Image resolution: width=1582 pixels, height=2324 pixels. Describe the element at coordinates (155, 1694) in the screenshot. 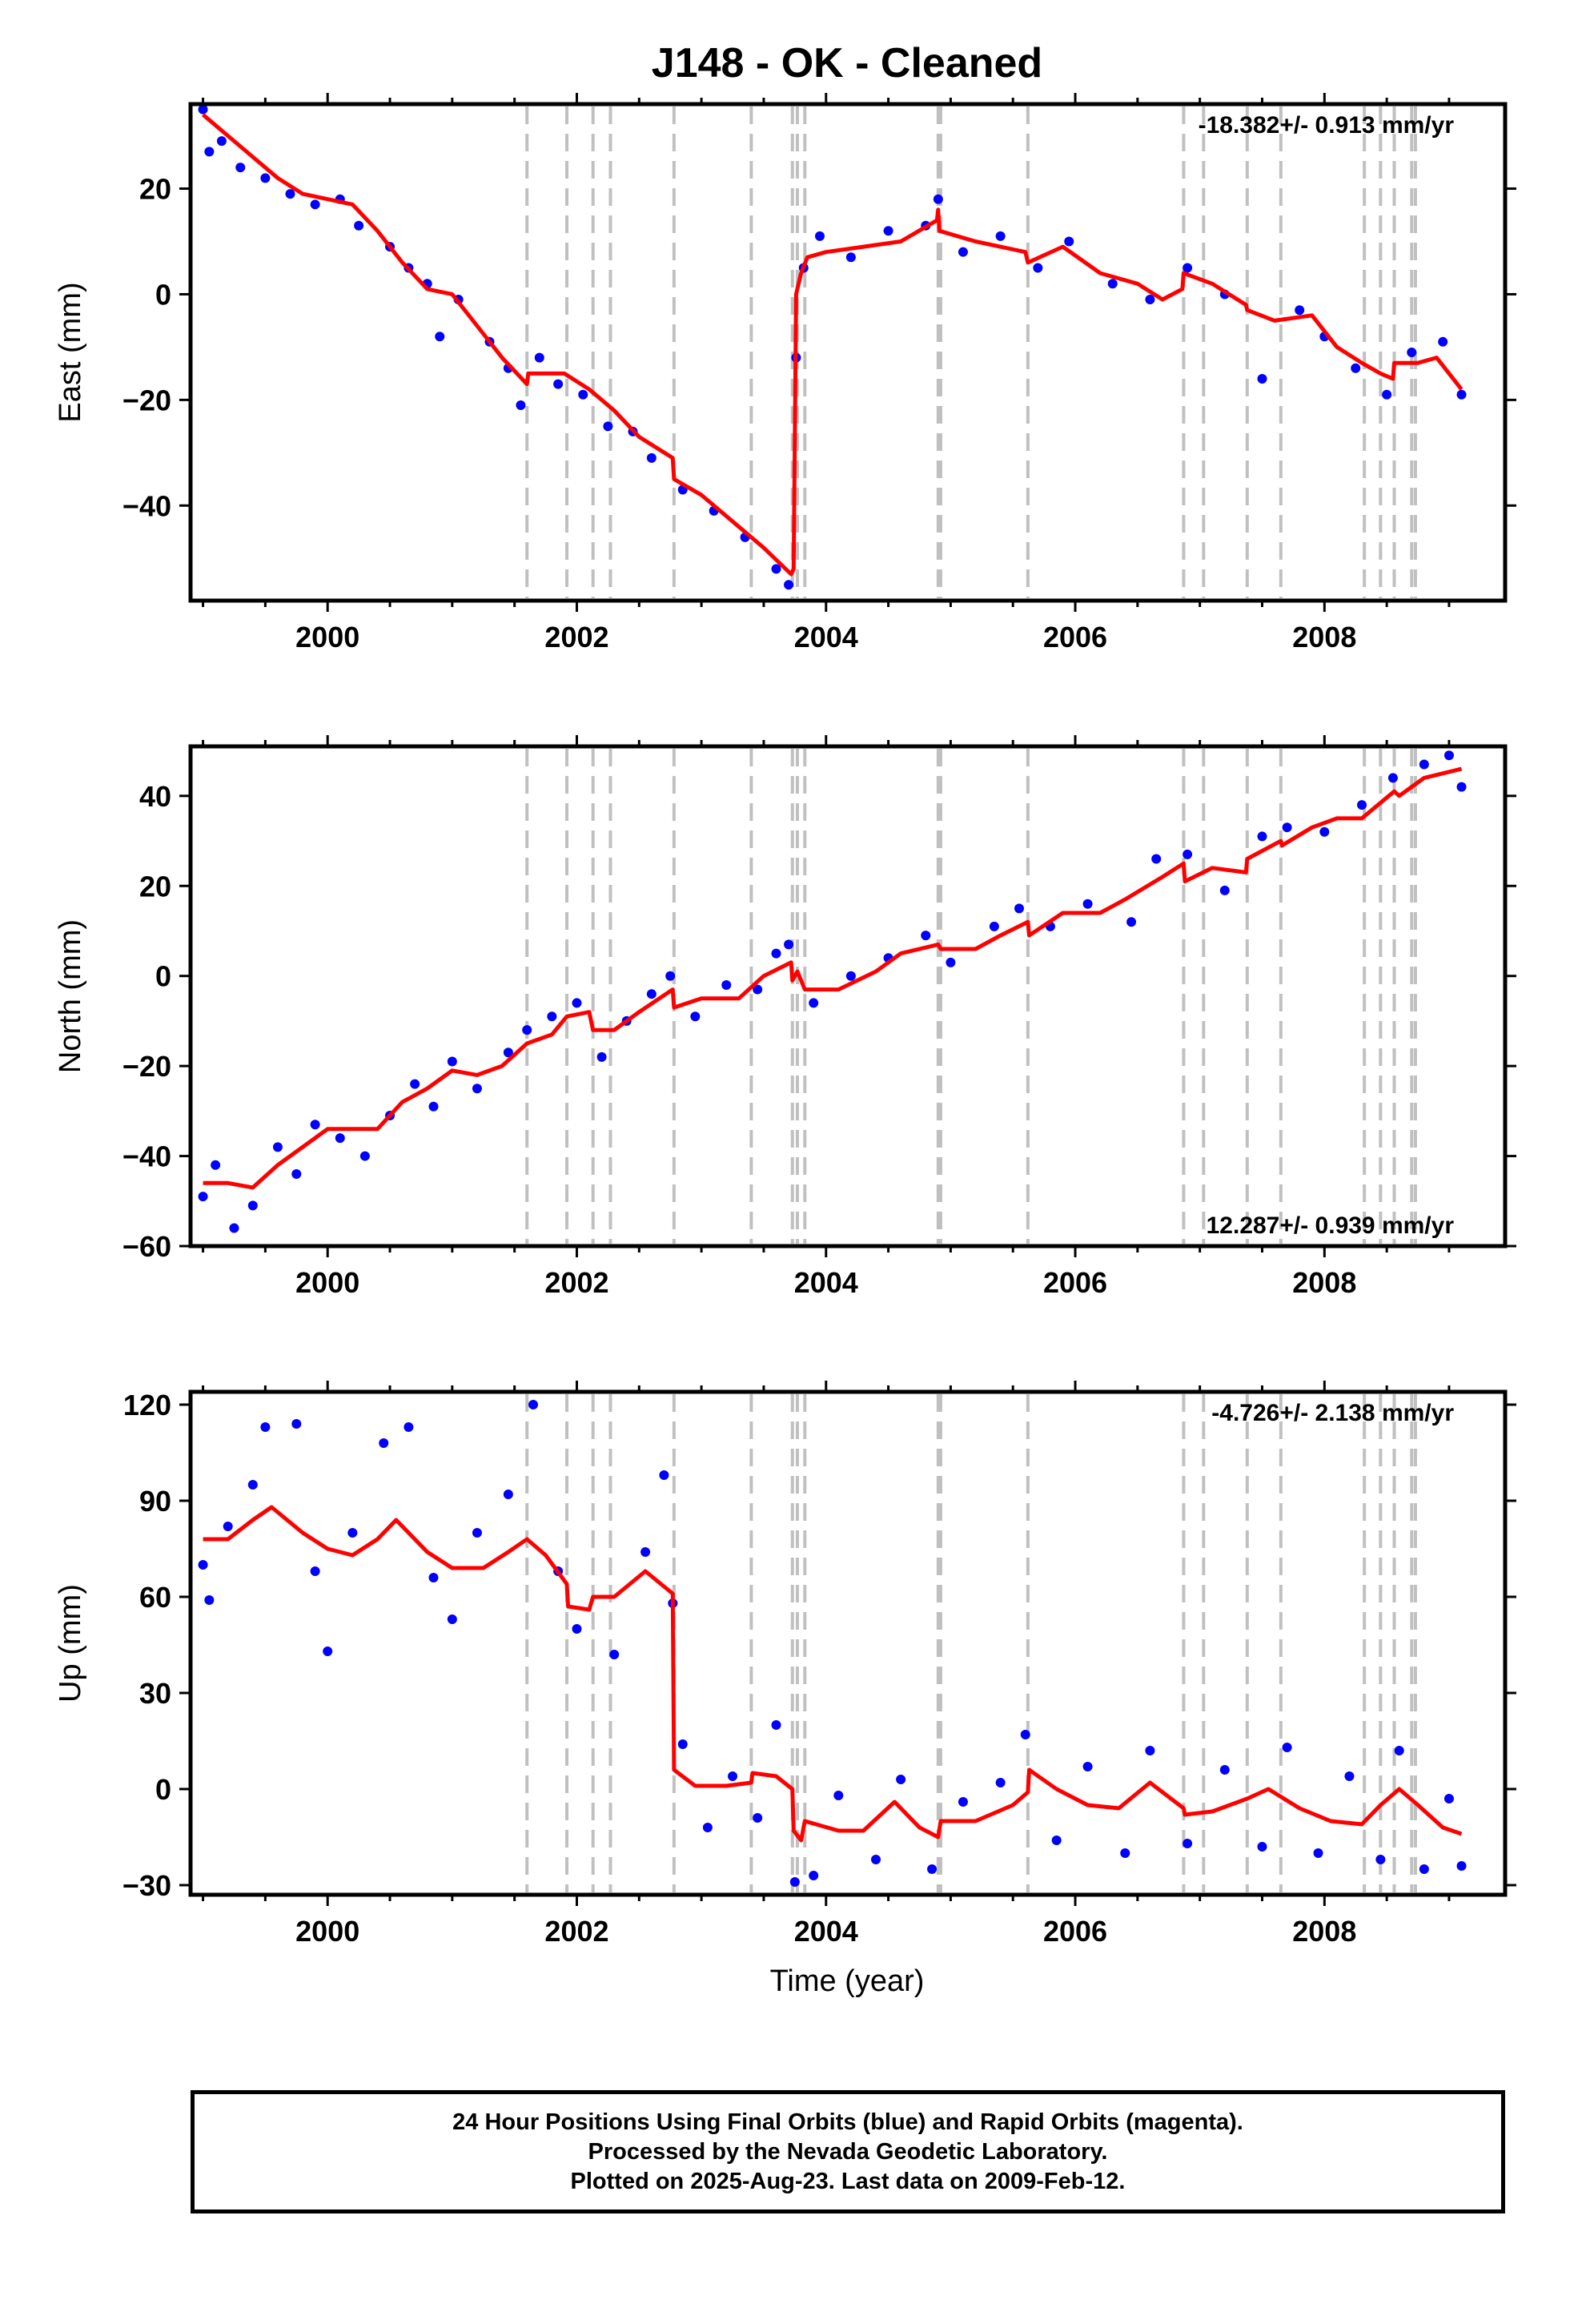

I see `y-tick-label: 30` at that location.